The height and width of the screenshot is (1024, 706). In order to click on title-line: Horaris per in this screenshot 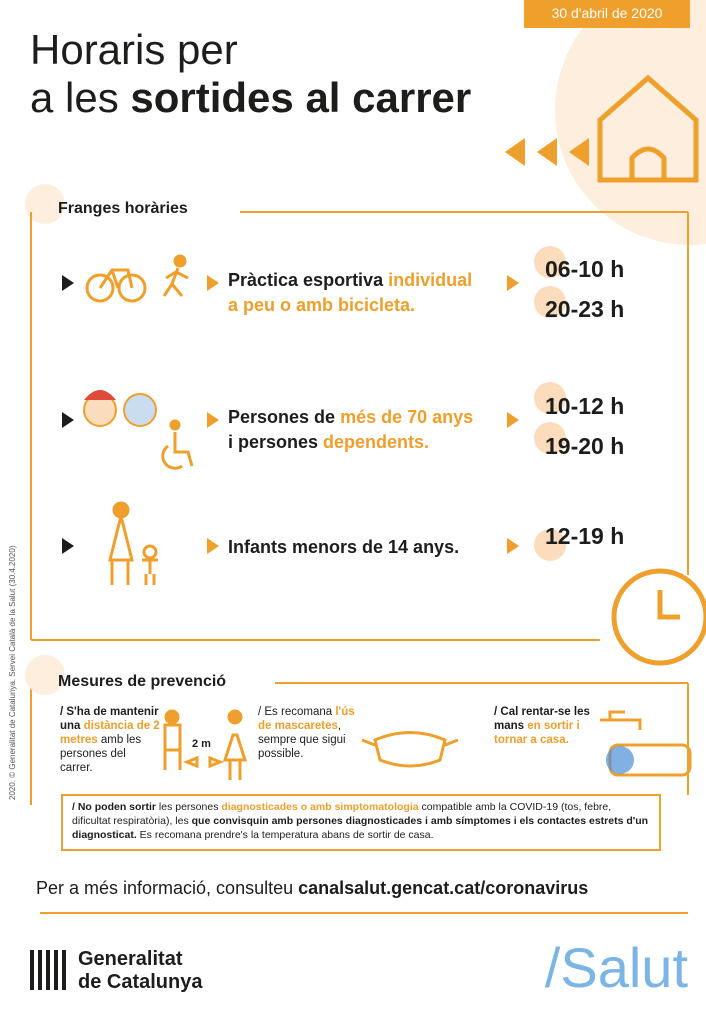, I will do `click(134, 49)`.